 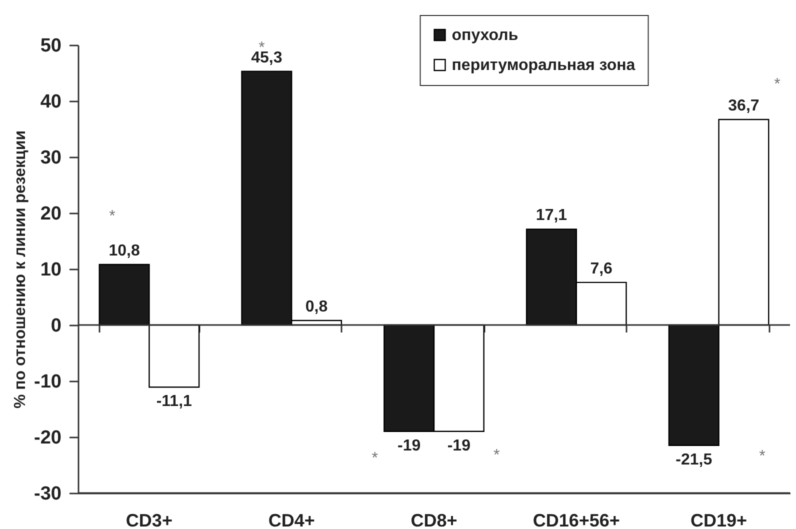 I want to click on data-label: 36,7, so click(x=744, y=105).